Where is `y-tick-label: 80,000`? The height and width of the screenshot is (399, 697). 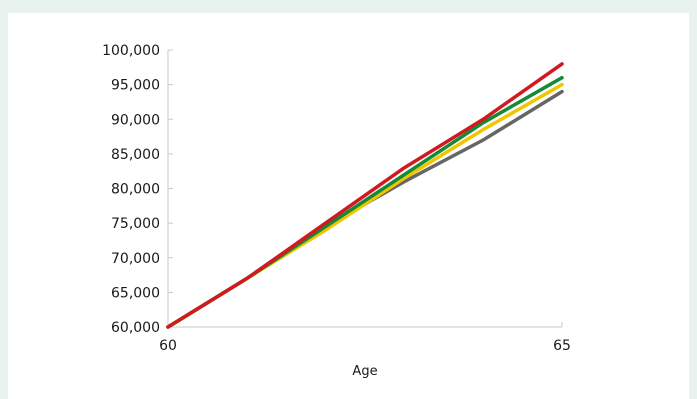
y-tick-label: 80,000 is located at coordinates (135, 190).